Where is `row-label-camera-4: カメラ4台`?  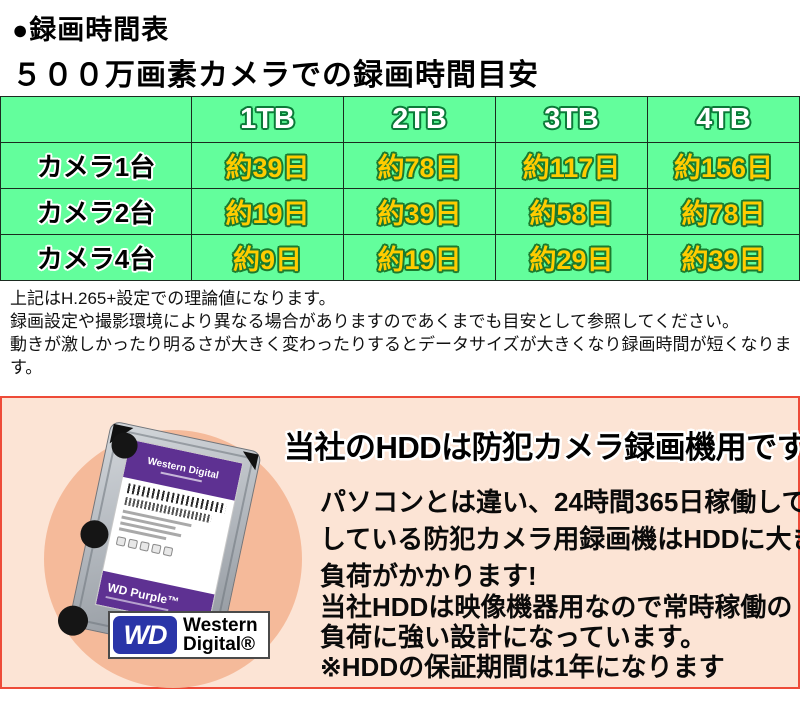
row-label-camera-4: カメラ4台 is located at coordinates (96, 257).